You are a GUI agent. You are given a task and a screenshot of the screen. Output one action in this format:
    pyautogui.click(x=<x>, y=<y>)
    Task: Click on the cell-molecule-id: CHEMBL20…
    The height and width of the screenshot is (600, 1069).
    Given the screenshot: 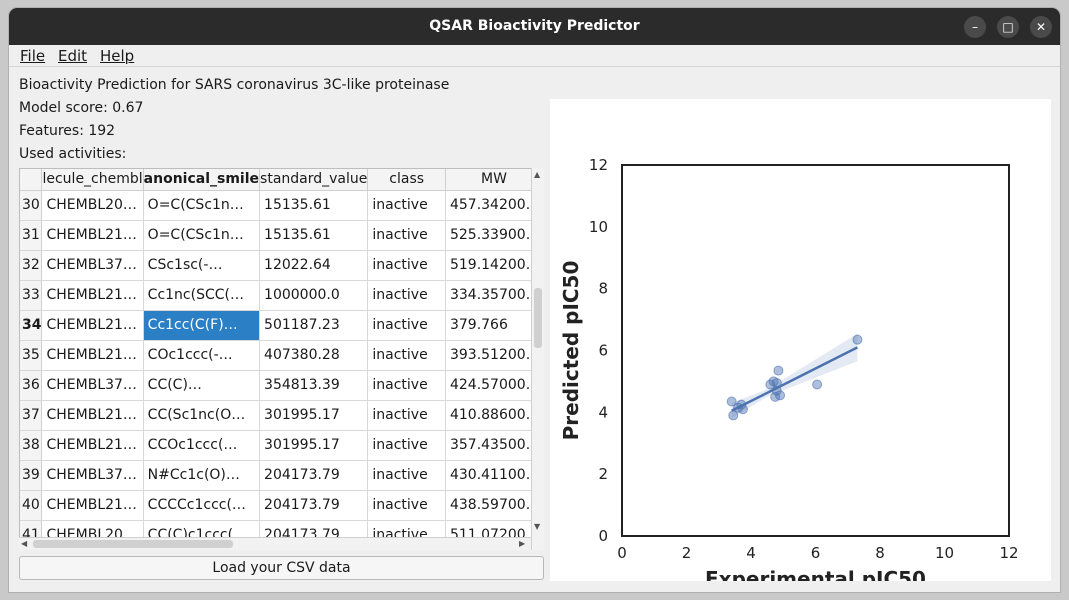 What is the action you would take?
    pyautogui.click(x=92, y=205)
    